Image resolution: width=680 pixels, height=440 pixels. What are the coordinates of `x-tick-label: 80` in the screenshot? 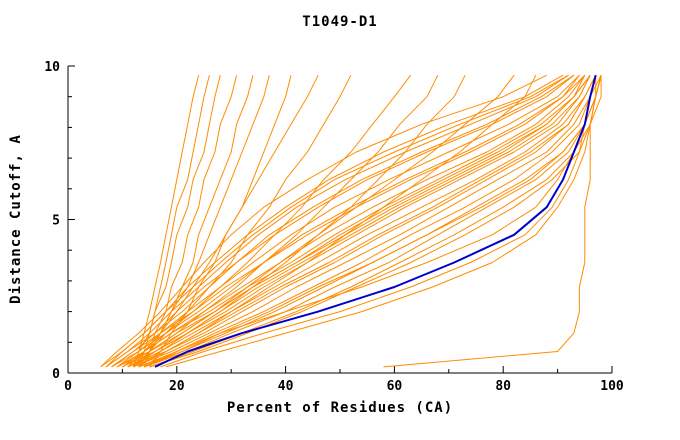 It's located at (503, 386).